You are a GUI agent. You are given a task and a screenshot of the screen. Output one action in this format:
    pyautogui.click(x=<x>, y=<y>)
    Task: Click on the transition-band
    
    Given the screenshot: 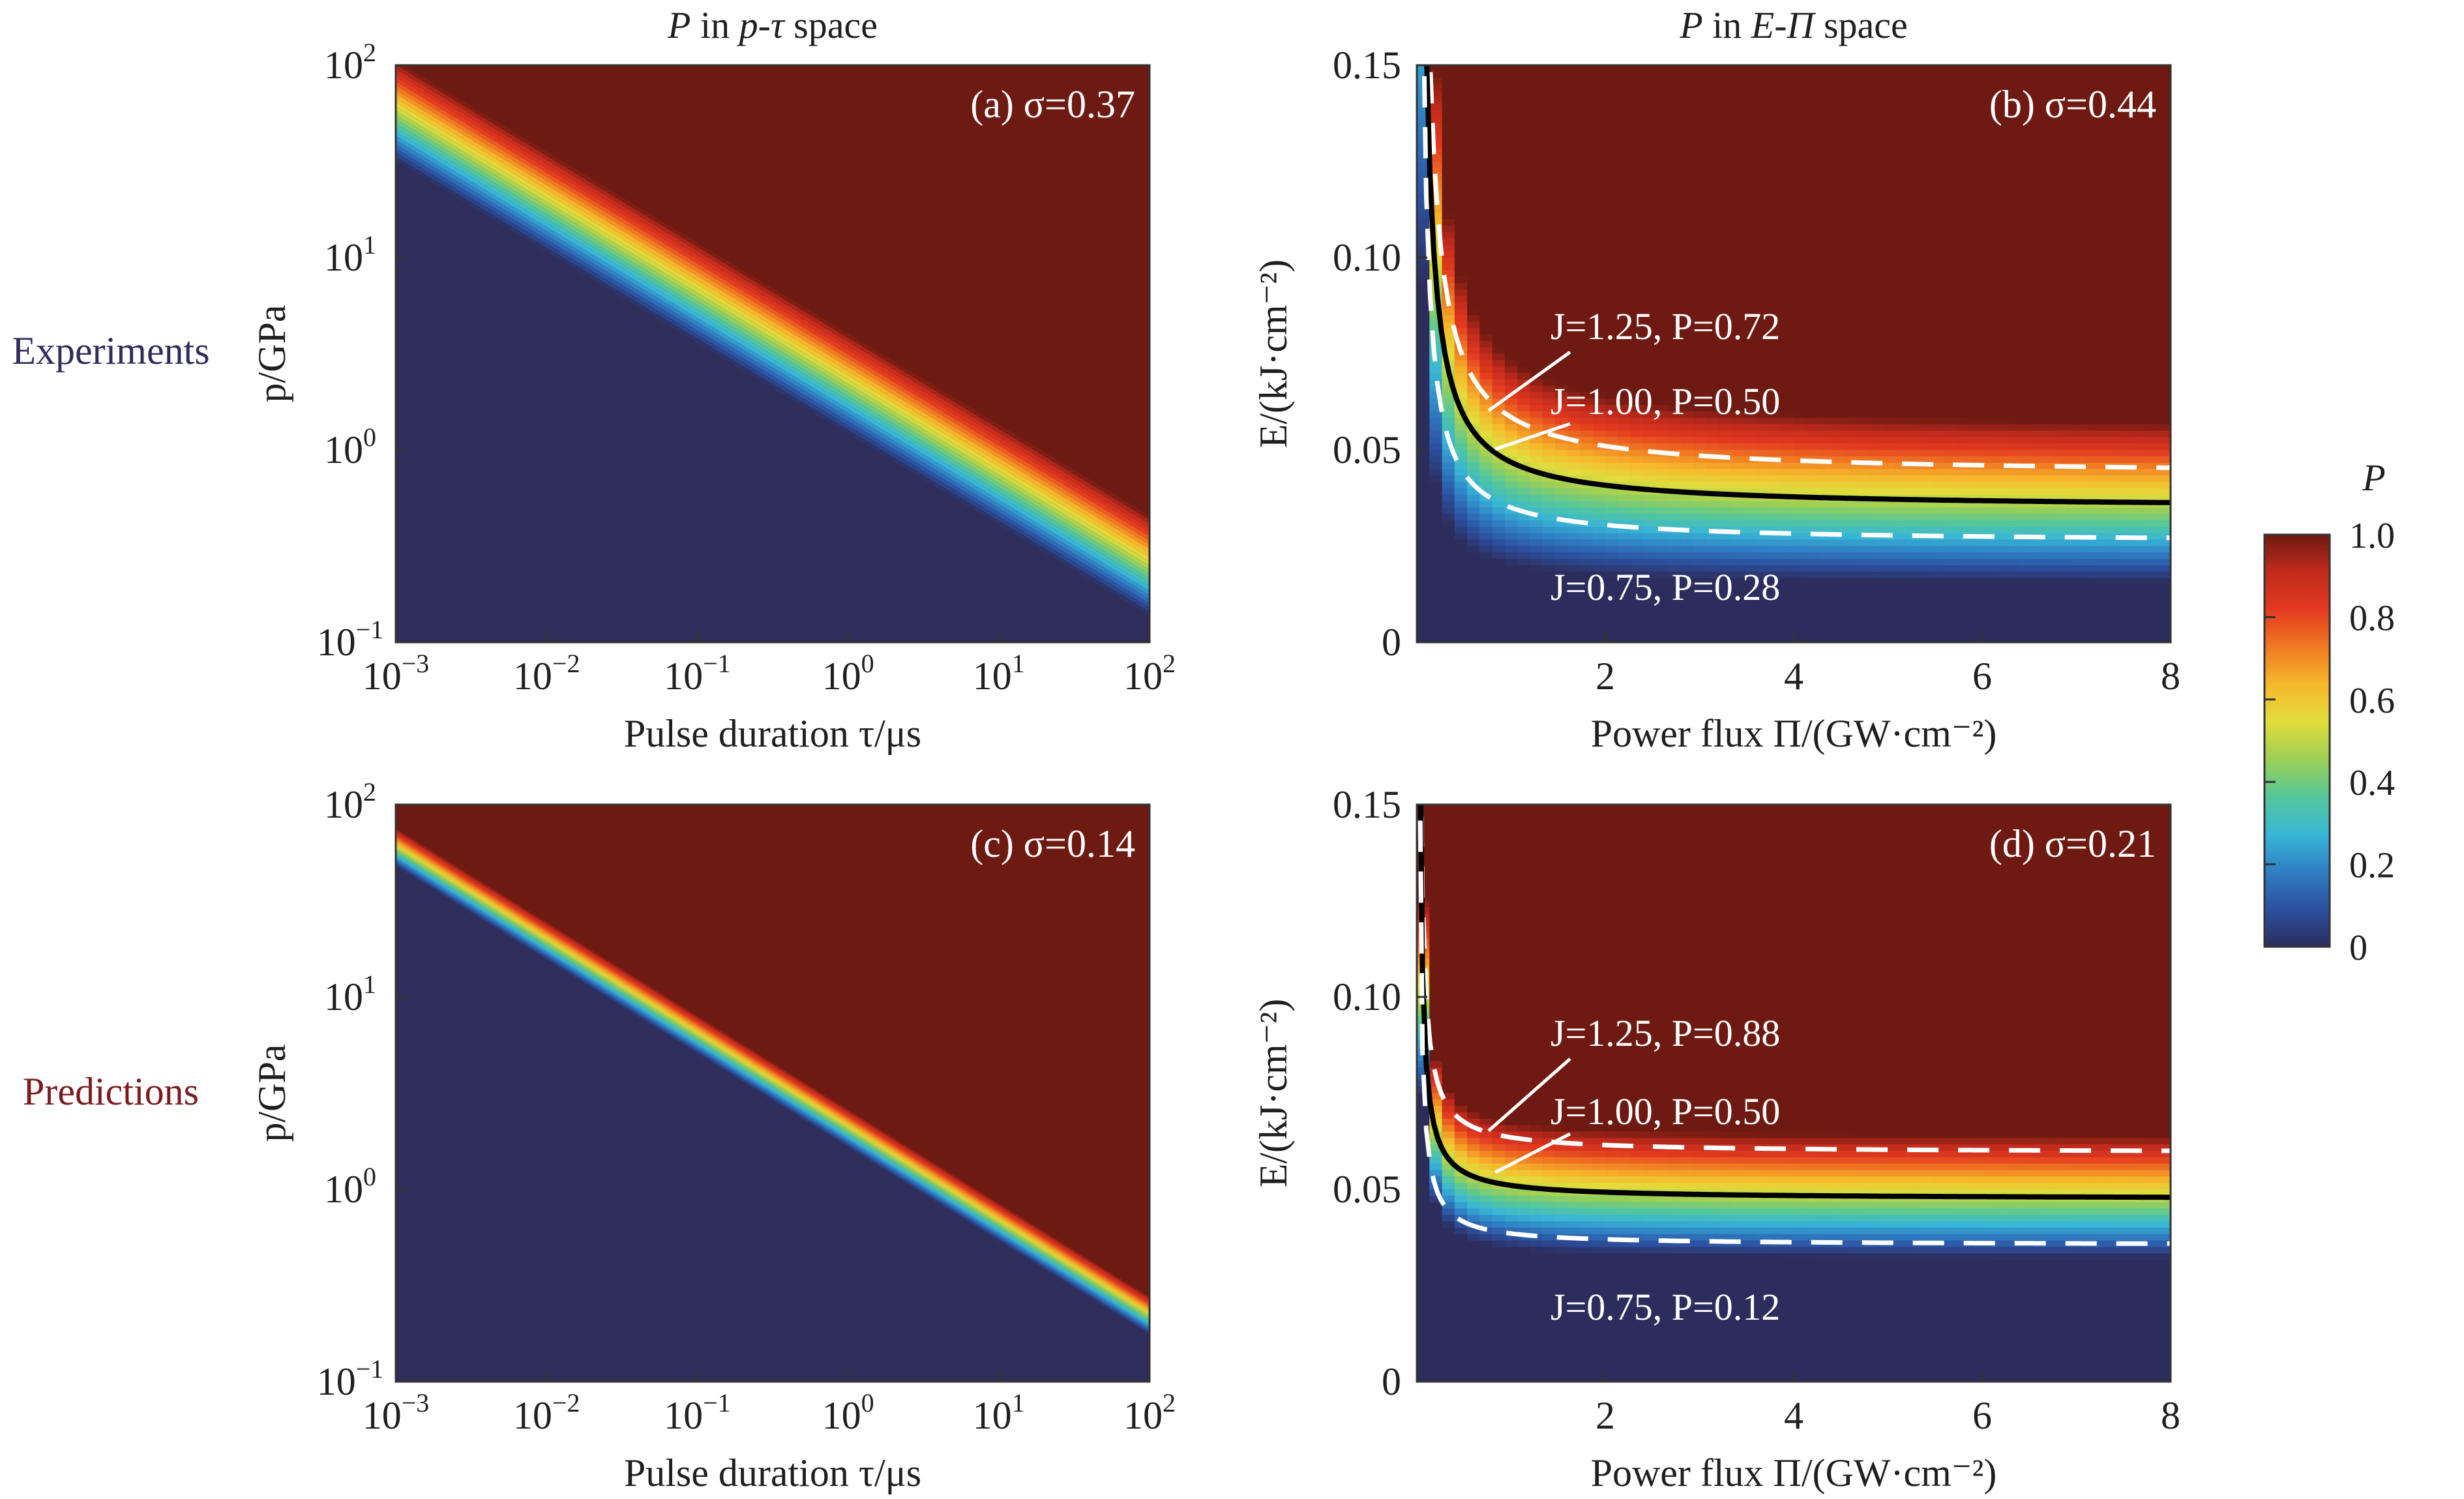 What is the action you would take?
    pyautogui.click(x=773, y=386)
    